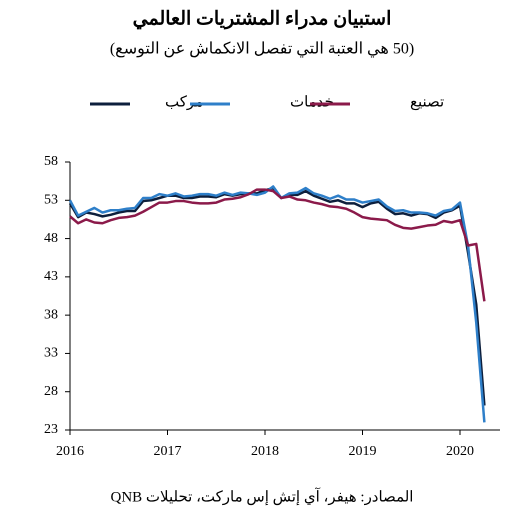 This screenshot has height=532, width=524. What do you see at coordinates (262, 19) in the screenshot?
I see `chart-title: استبيان مدراء المشتريات العالمي` at bounding box center [262, 19].